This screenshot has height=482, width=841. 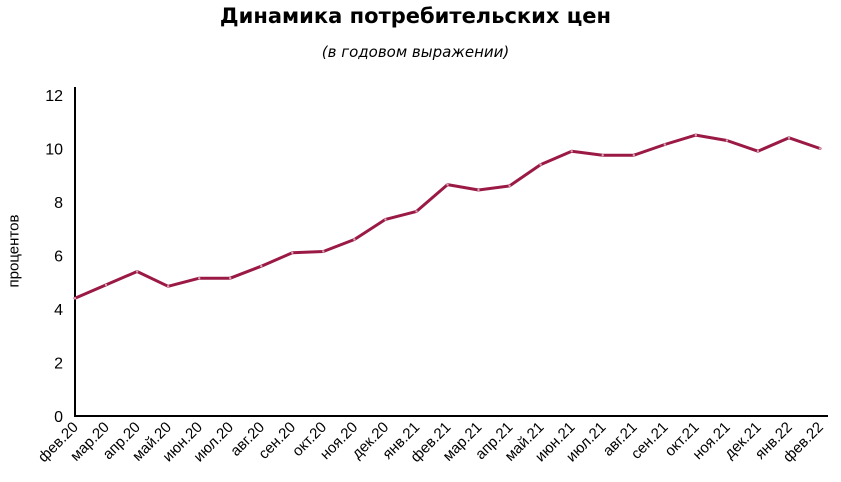 I want to click on y-tick-label: 6, so click(x=58, y=257).